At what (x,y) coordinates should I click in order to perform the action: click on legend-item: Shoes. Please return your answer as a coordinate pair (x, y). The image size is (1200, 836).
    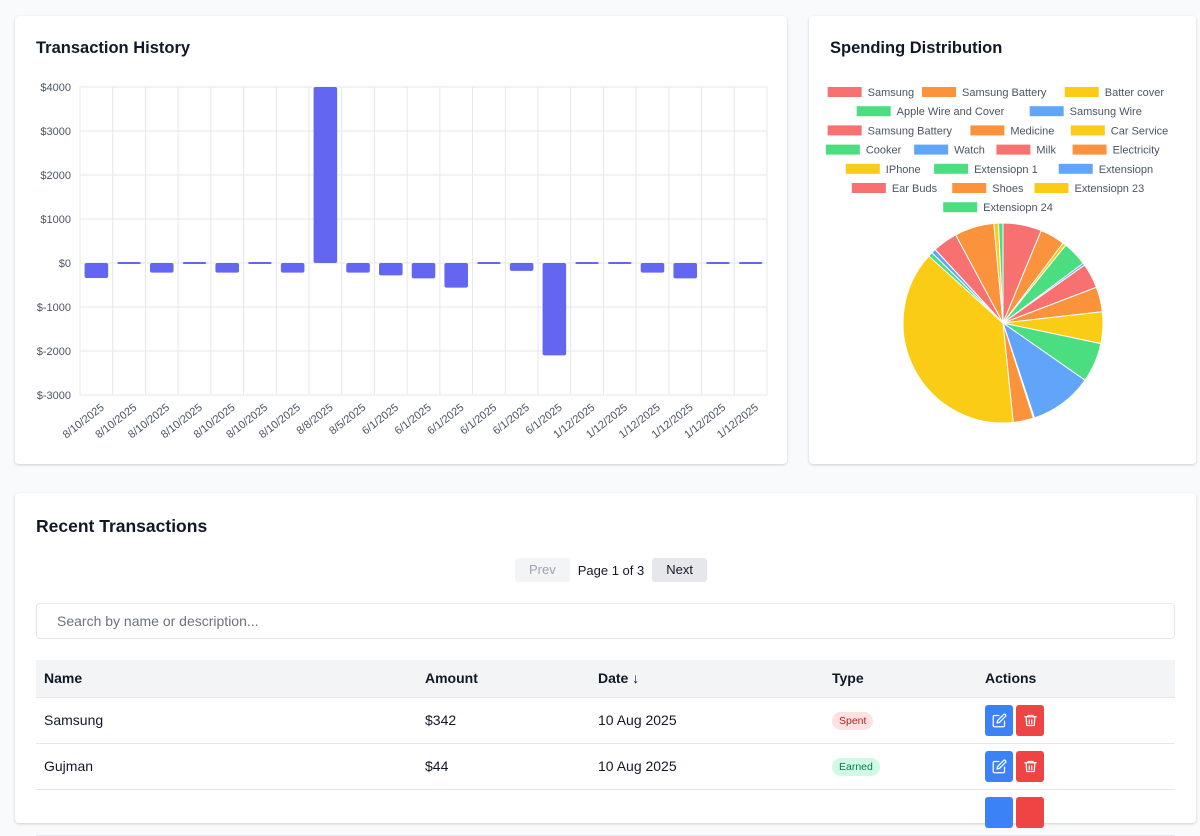
    Looking at the image, I should click on (988, 189).